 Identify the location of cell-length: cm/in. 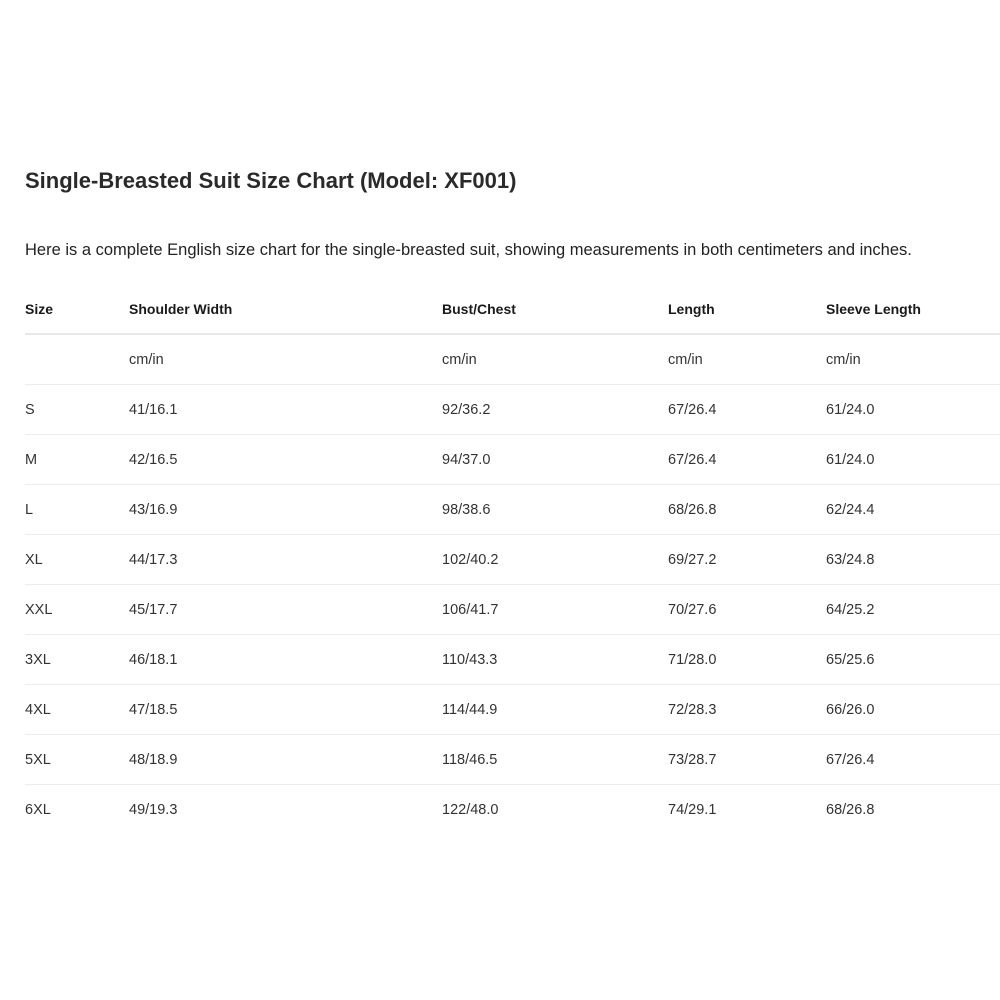
(747, 359).